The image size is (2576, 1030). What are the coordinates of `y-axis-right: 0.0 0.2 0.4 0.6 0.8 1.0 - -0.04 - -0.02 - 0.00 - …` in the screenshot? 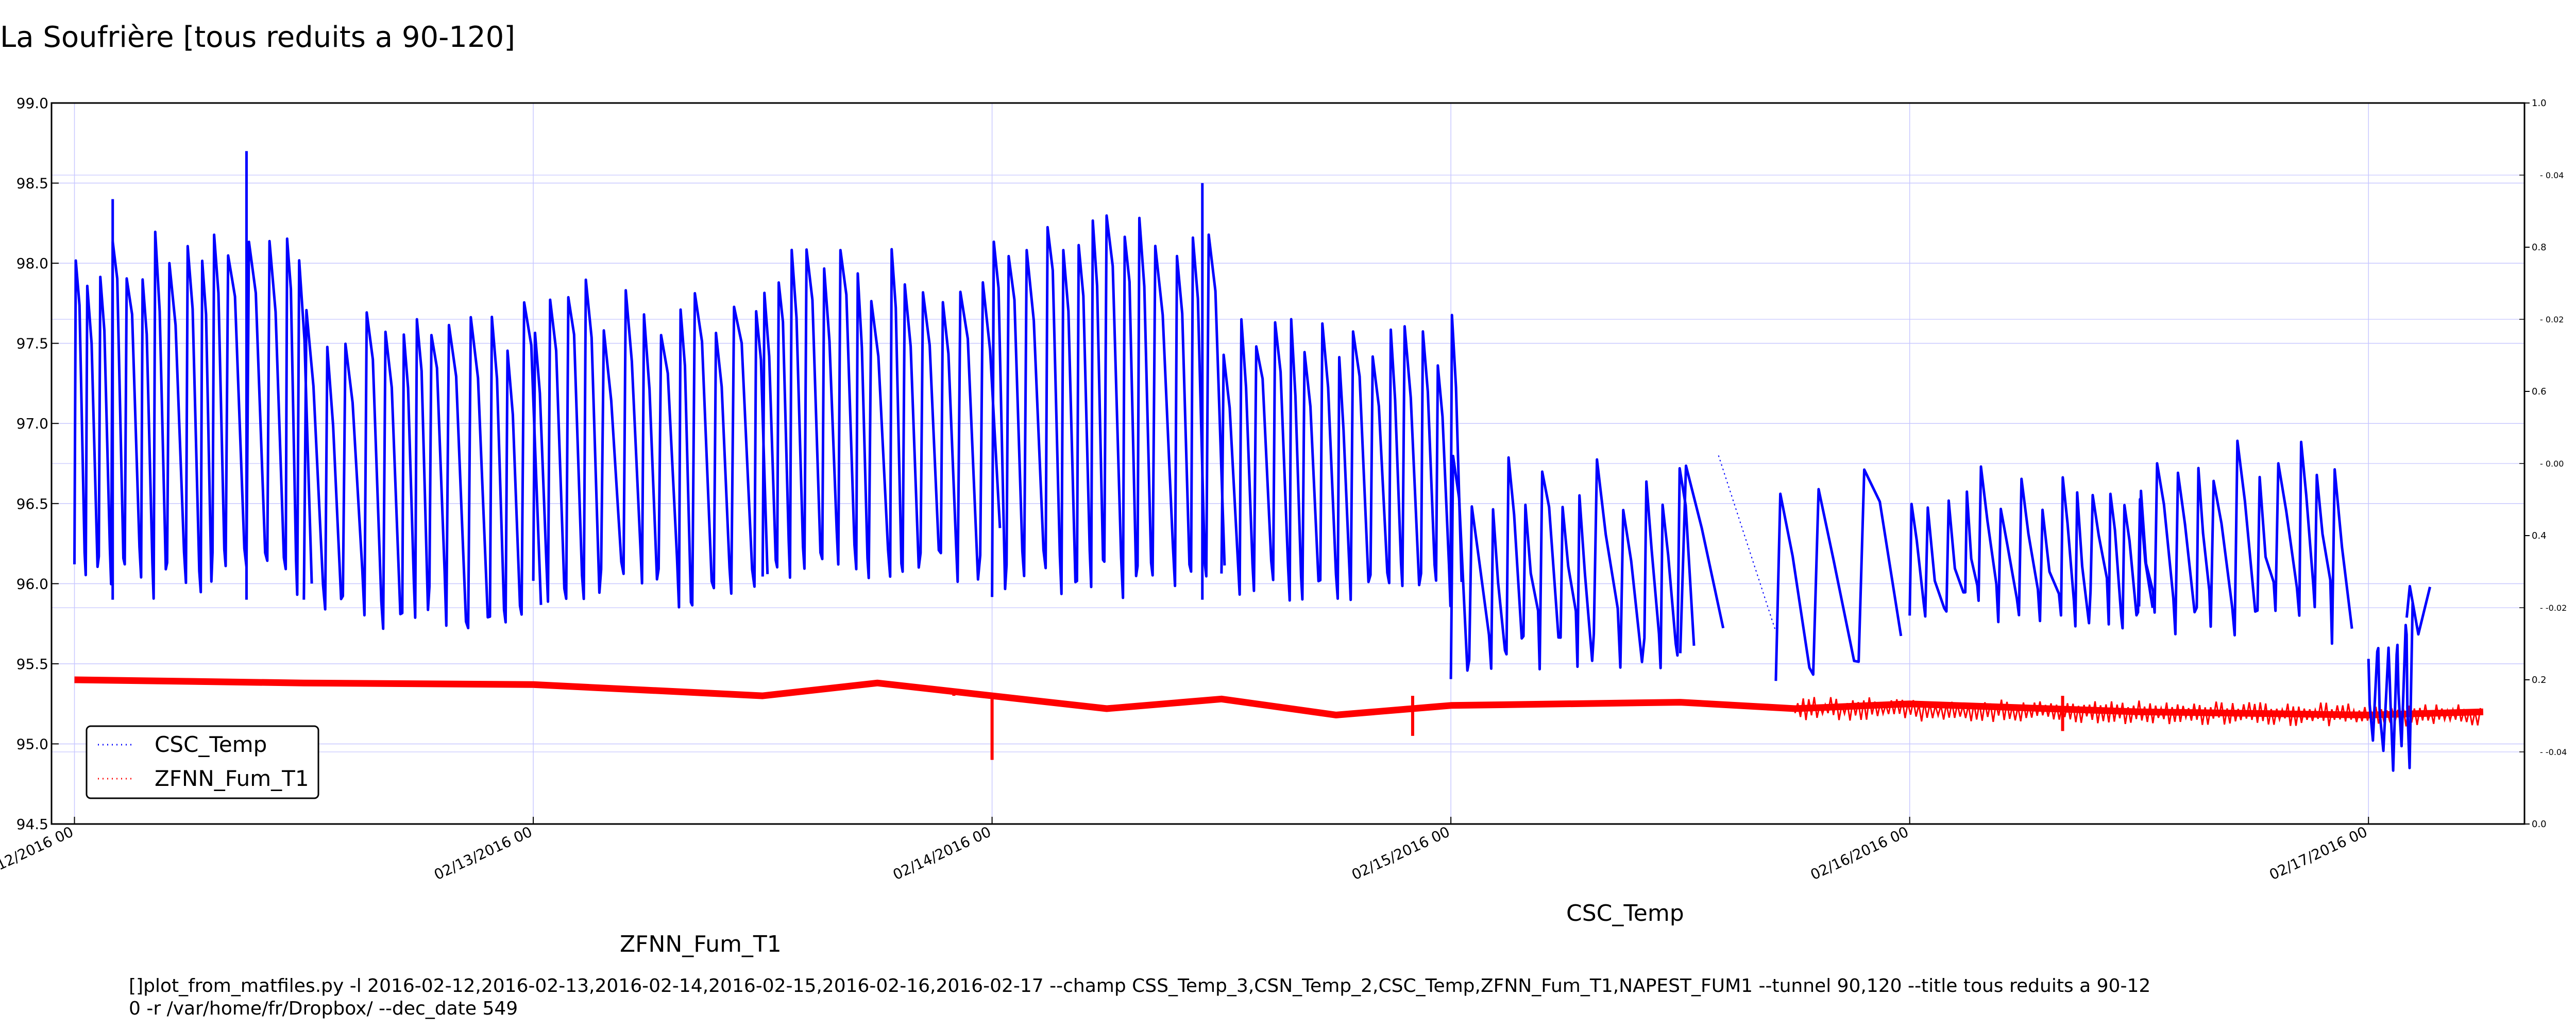 It's located at (2543, 464).